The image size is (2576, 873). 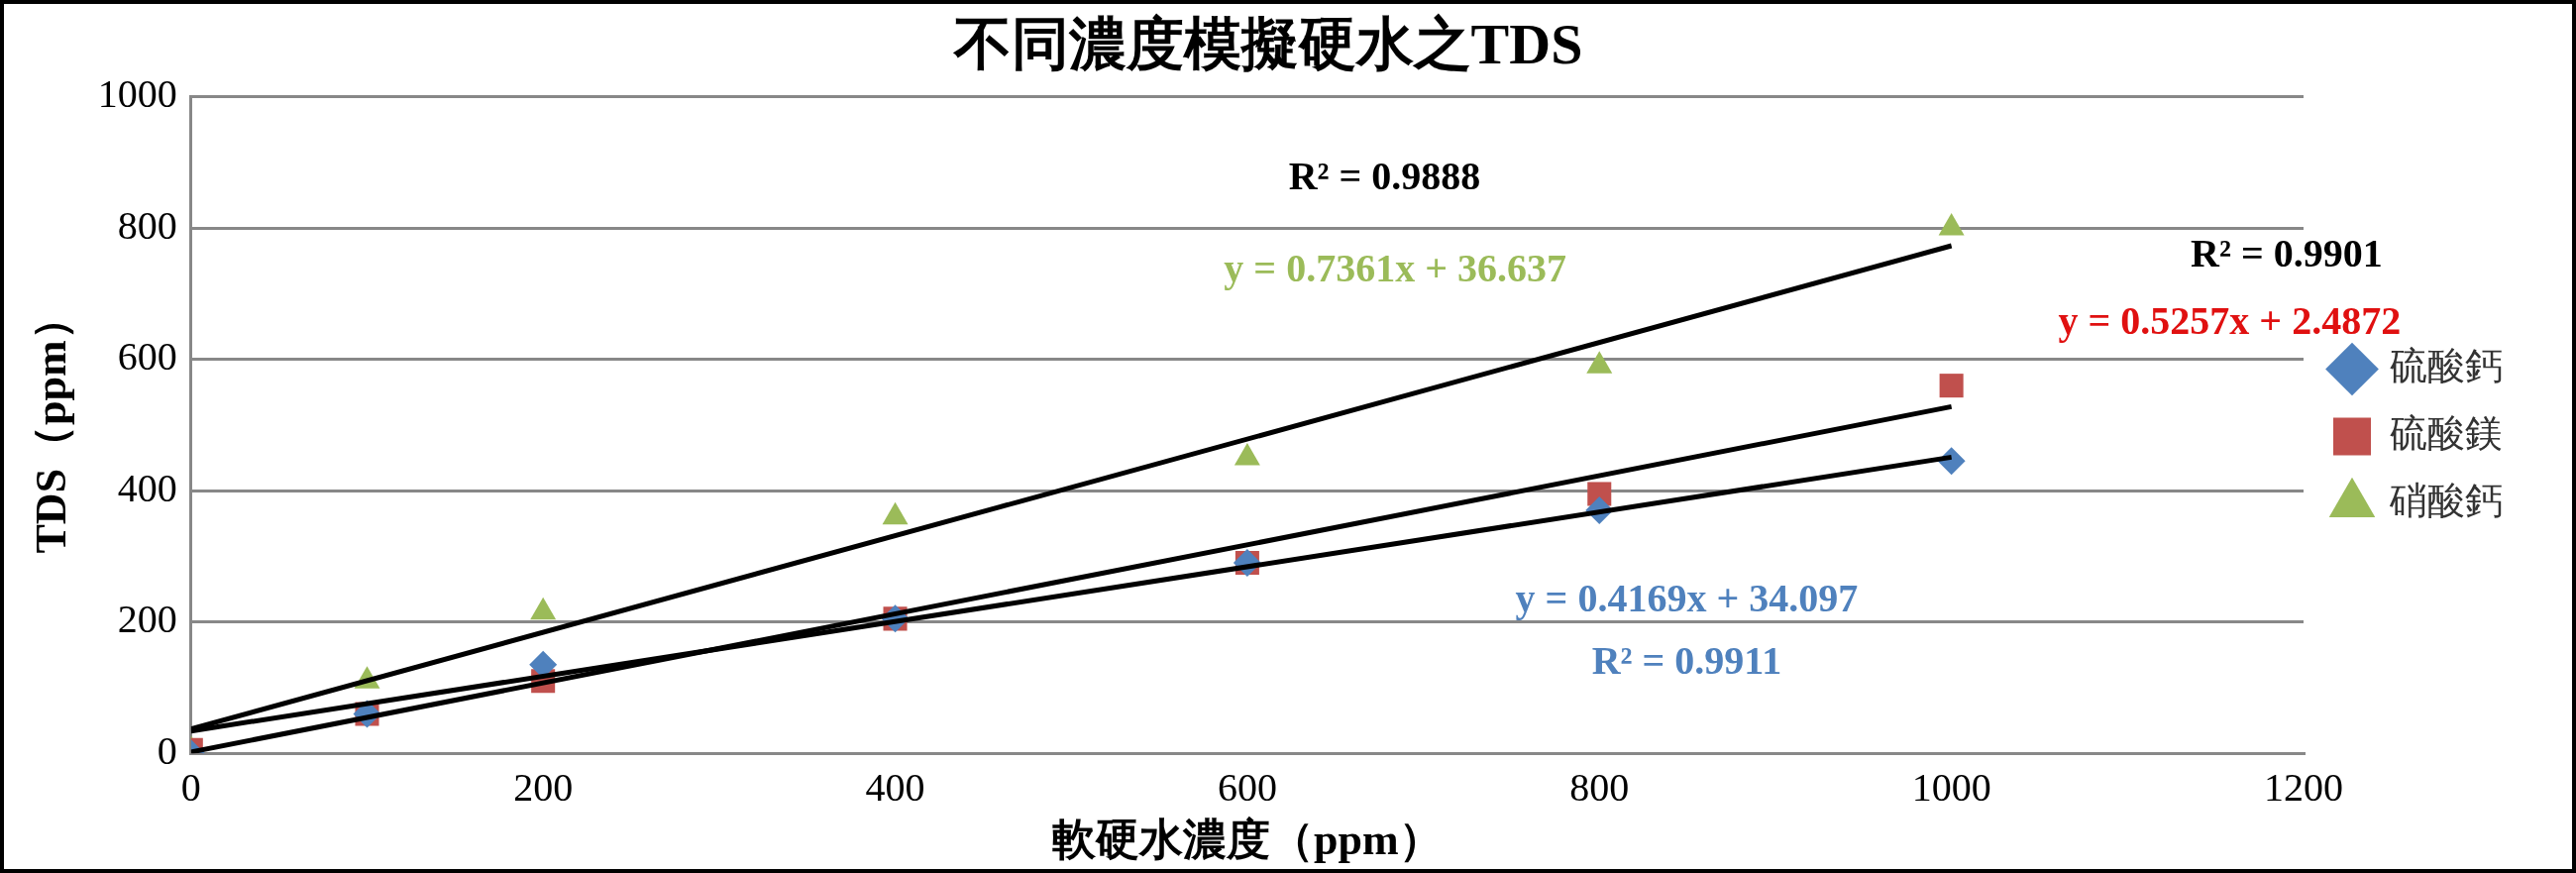 I want to click on legend-label: 硫酸鎂, so click(x=2447, y=433).